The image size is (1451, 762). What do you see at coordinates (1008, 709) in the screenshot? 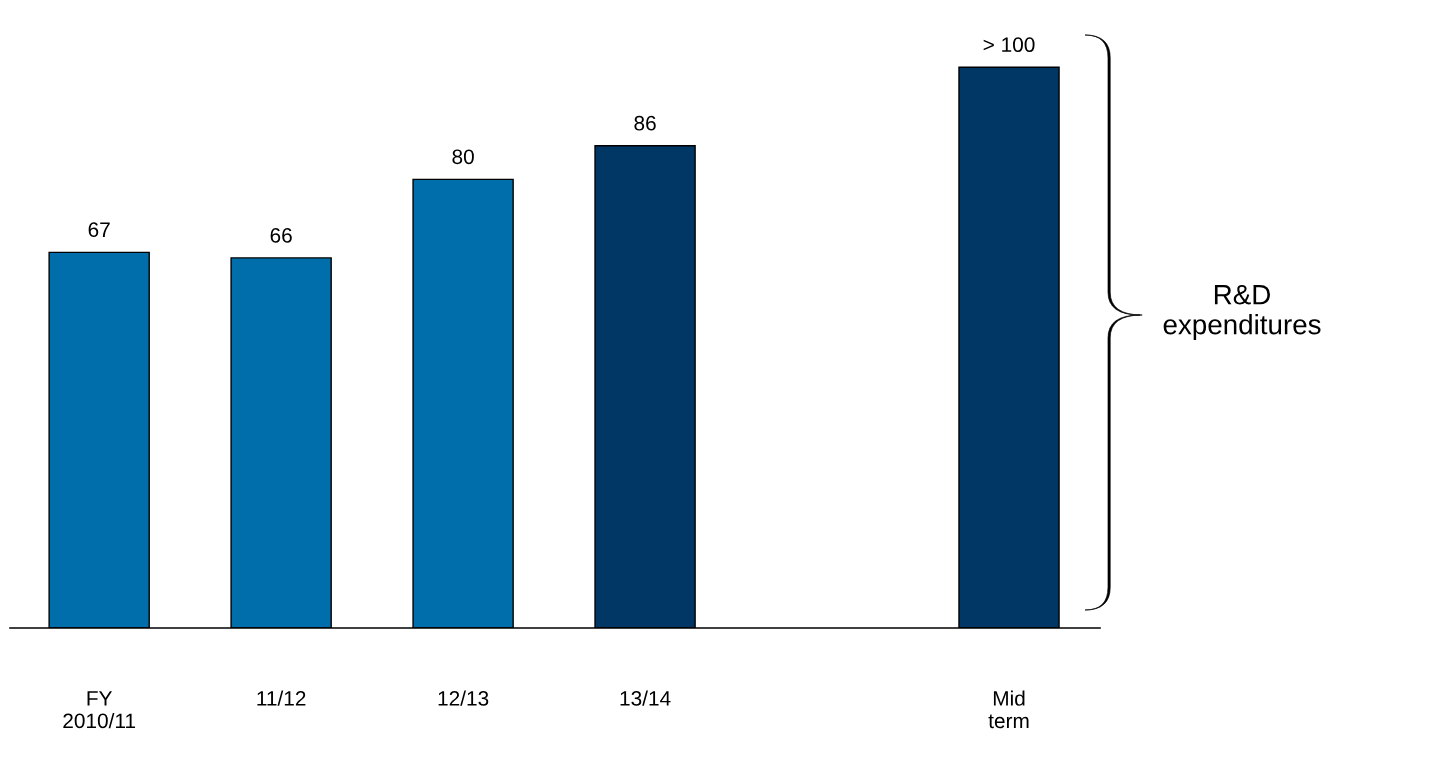
I see `x-tick-label: Mid term` at bounding box center [1008, 709].